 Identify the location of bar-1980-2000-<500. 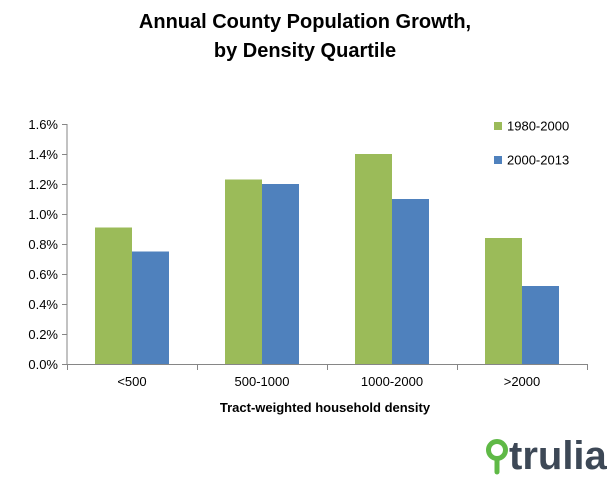
(113, 295).